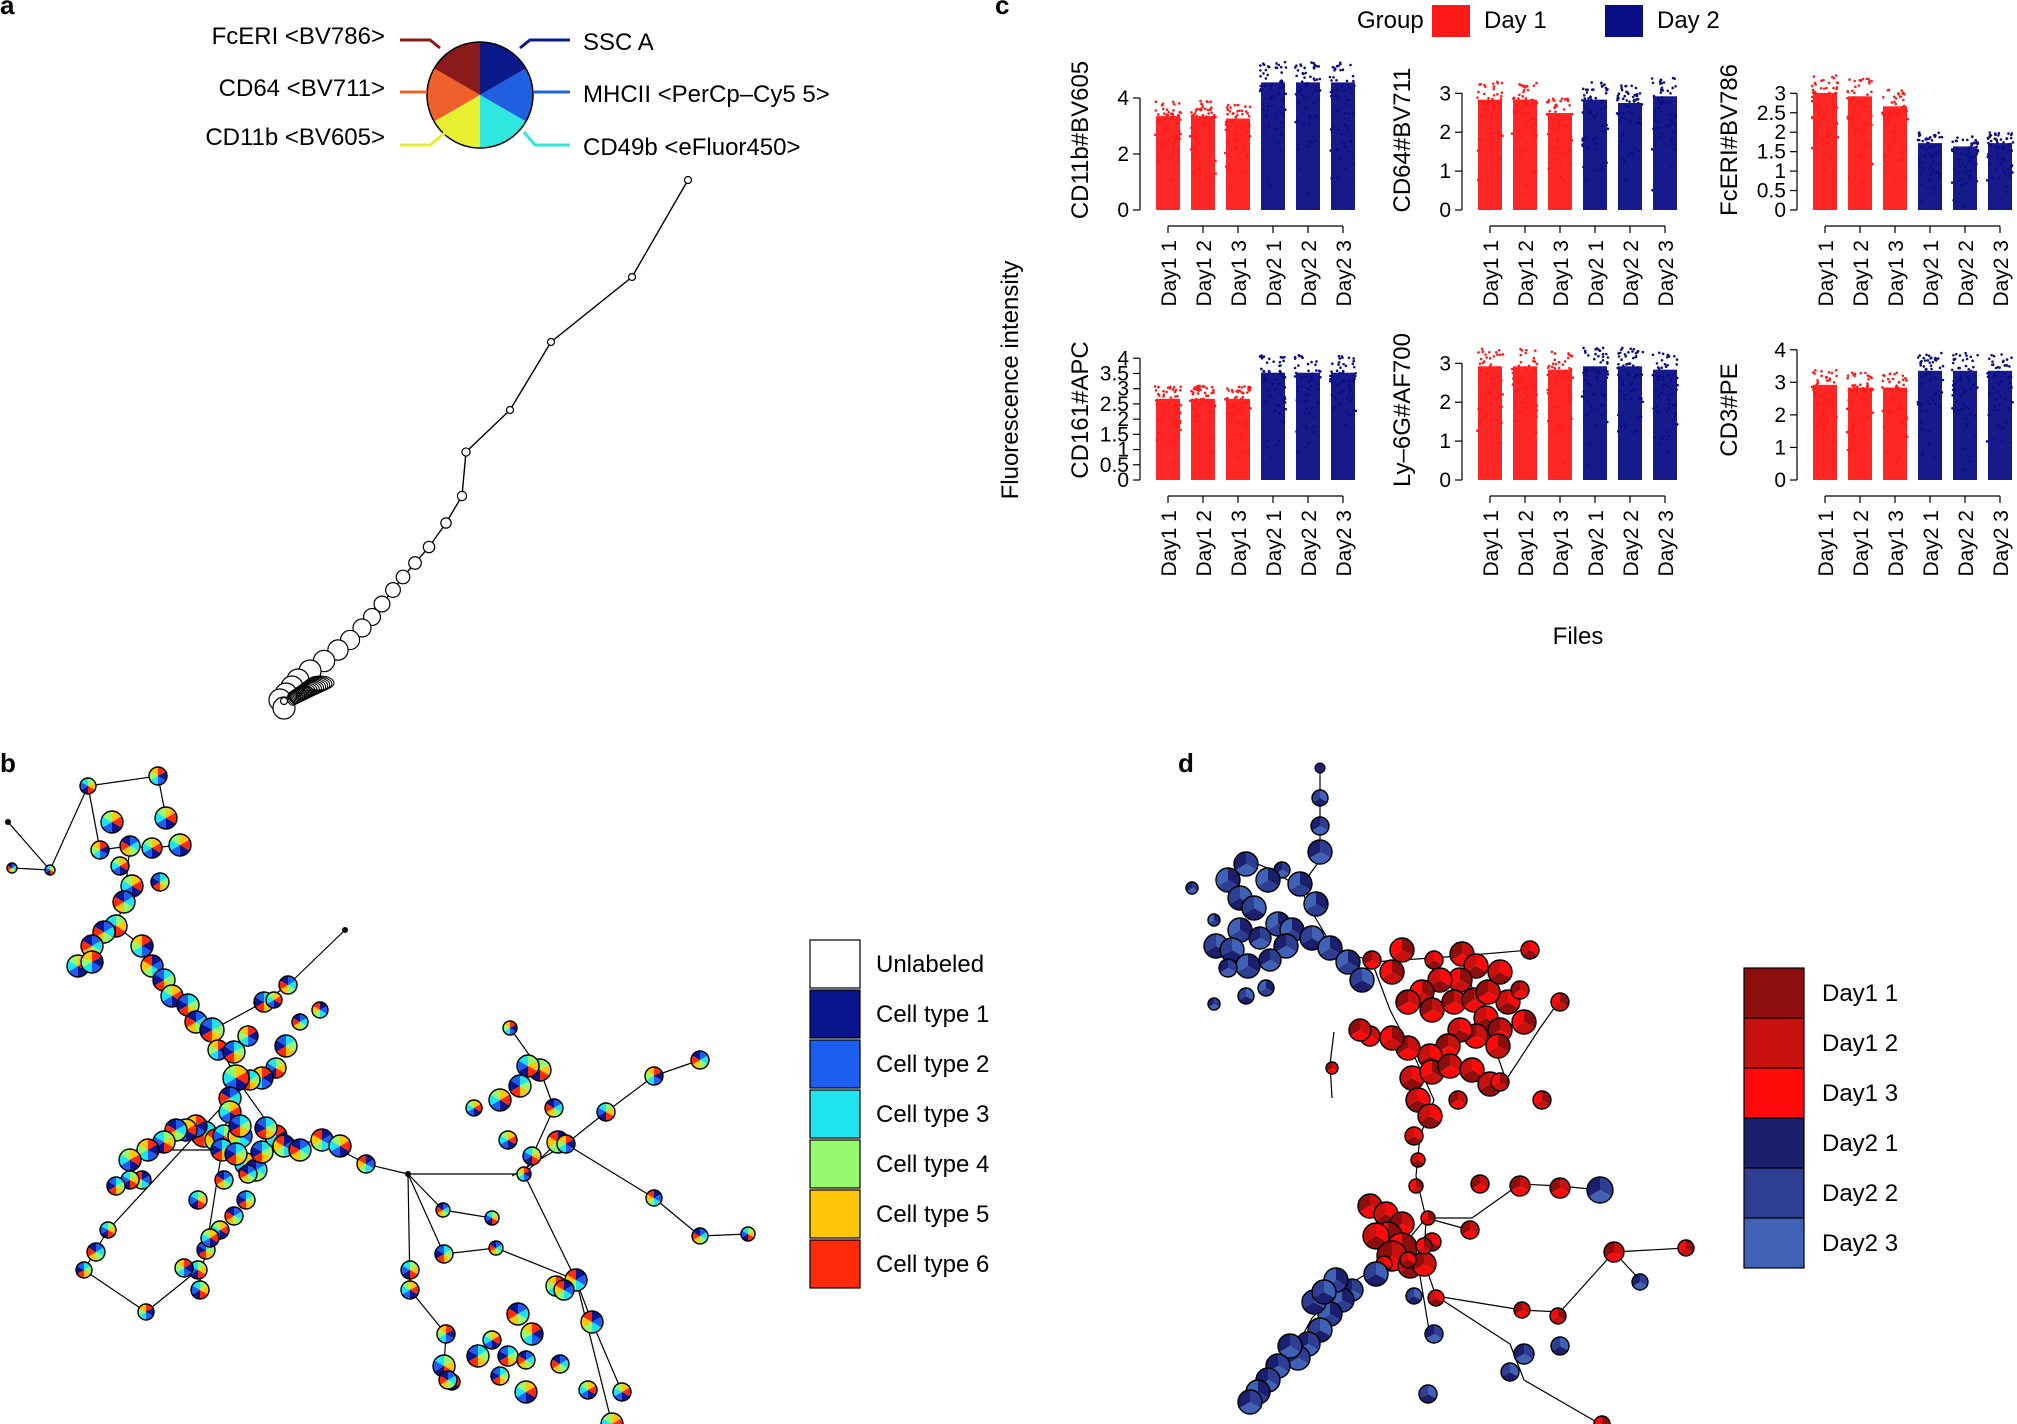 This screenshot has height=1424, width=2017. Describe the element at coordinates (1402, 140) in the screenshot. I see `subplot-ylabel: CD64#BV711` at that location.